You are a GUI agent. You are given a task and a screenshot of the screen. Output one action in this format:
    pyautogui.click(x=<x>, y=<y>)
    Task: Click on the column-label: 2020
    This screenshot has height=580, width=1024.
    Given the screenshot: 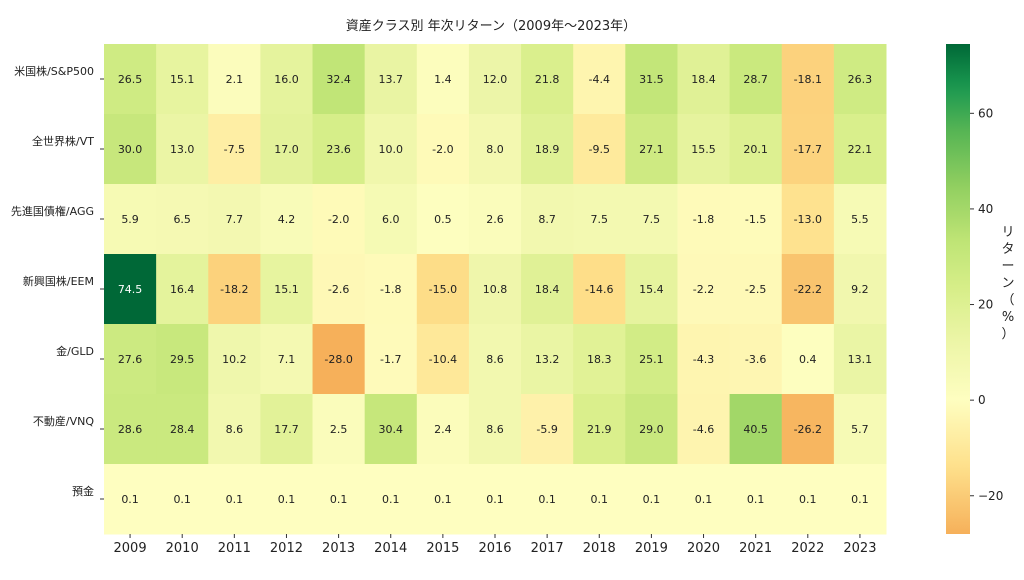 What is the action you would take?
    pyautogui.click(x=703, y=548)
    